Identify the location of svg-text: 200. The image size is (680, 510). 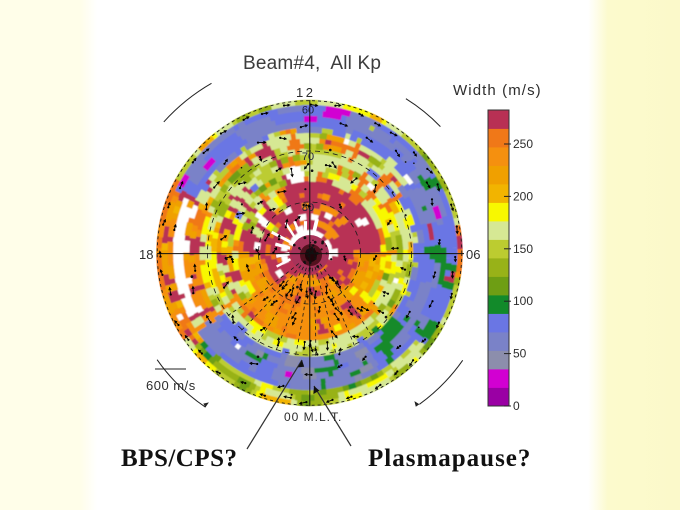
(523, 196).